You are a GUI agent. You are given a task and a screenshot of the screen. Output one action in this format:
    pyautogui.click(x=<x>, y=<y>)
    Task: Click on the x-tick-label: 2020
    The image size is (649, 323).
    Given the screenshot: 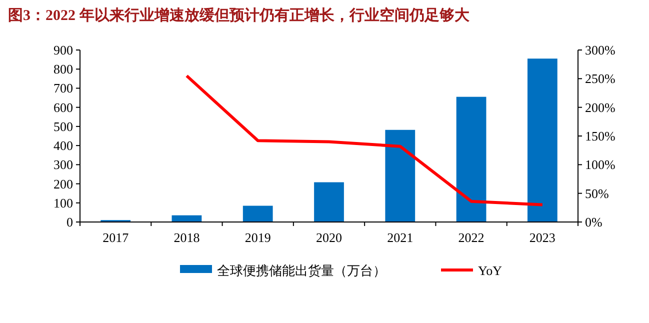 What is the action you would take?
    pyautogui.click(x=329, y=237)
    